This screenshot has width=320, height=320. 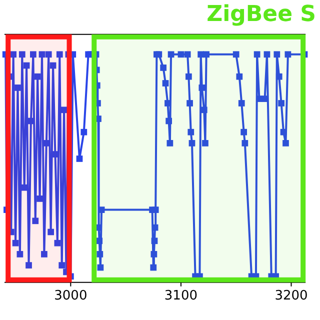 I want to click on x-tick-label: 3200, so click(x=291, y=296).